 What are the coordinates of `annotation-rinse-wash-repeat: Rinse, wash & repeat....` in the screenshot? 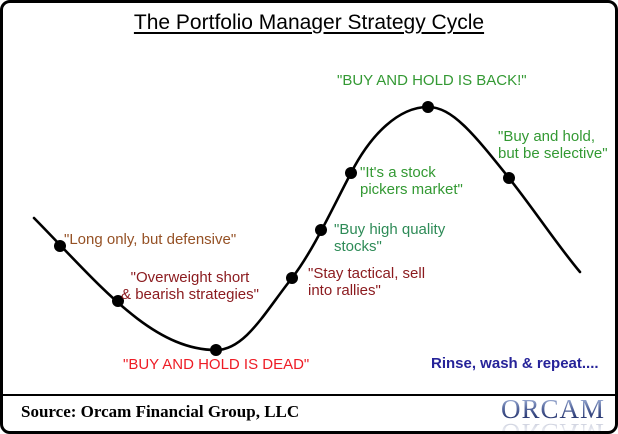 It's located at (515, 363).